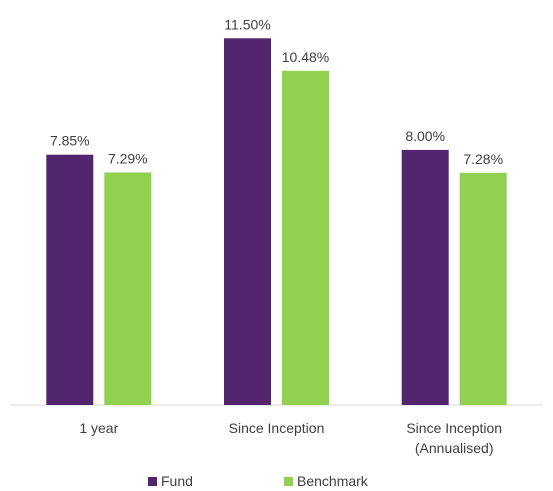 This screenshot has width=553, height=491. I want to click on legend: Fund Benchmark, so click(258, 481).